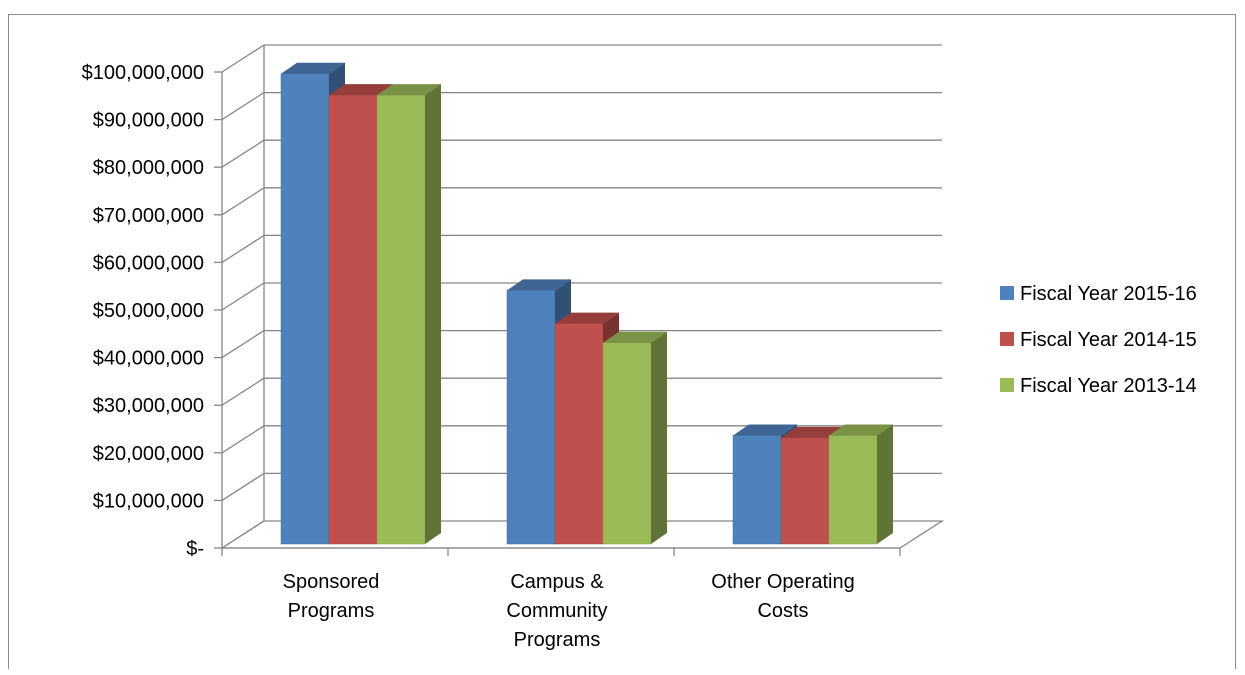 Image resolution: width=1245 pixels, height=675 pixels. Describe the element at coordinates (782, 611) in the screenshot. I see `x-category-label: Costs` at that location.